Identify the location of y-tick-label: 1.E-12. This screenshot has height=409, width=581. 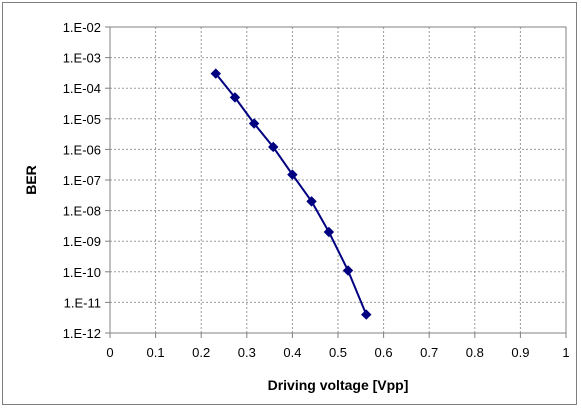
(82, 333).